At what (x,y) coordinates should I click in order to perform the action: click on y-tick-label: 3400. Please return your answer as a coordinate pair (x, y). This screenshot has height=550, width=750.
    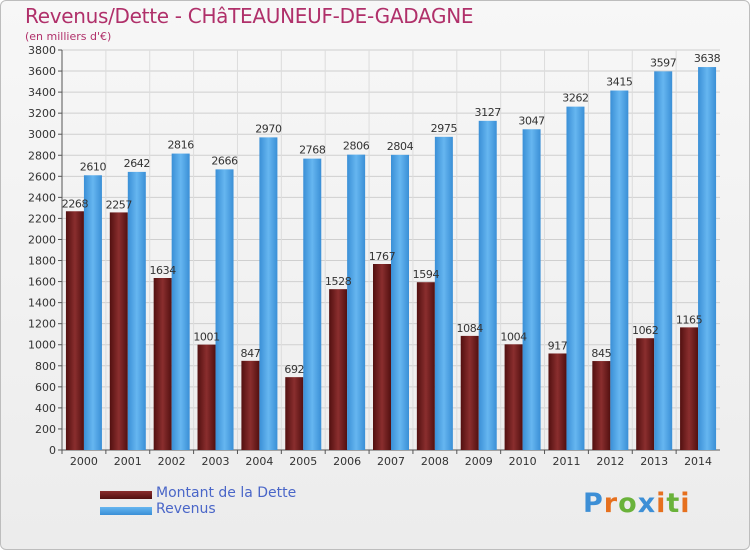
    Looking at the image, I should click on (42, 92).